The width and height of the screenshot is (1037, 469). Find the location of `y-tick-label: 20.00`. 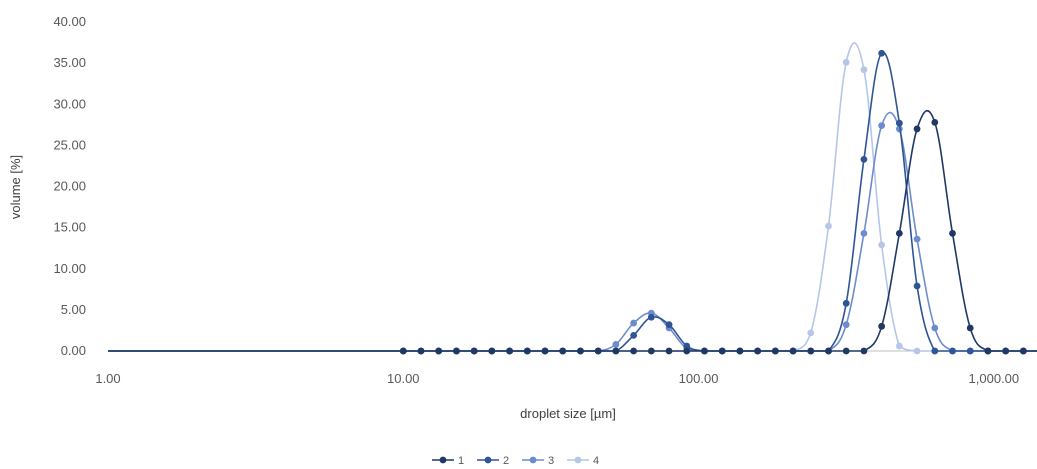

y-tick-label: 20.00 is located at coordinates (69, 186).